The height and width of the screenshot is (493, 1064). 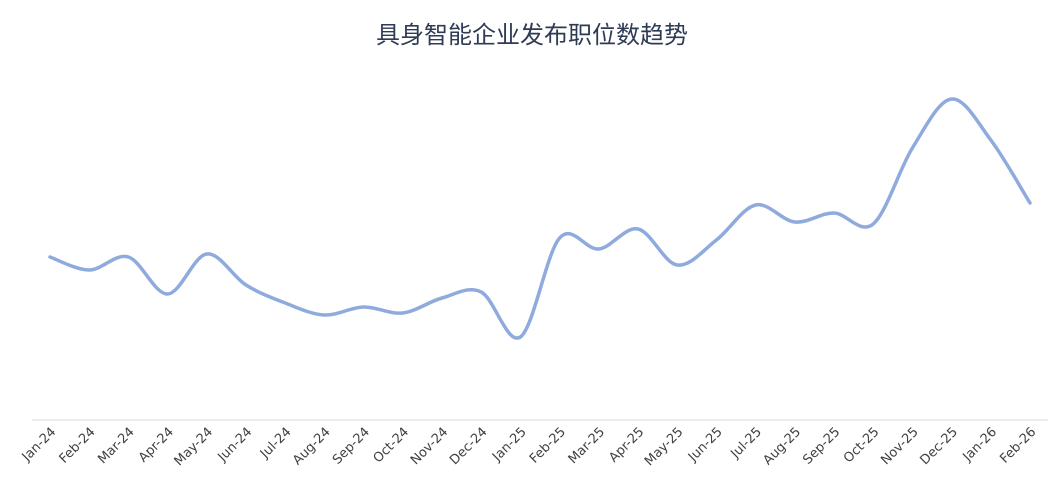 What do you see at coordinates (548, 446) in the screenshot?
I see `x-tick-label: Feb-25` at bounding box center [548, 446].